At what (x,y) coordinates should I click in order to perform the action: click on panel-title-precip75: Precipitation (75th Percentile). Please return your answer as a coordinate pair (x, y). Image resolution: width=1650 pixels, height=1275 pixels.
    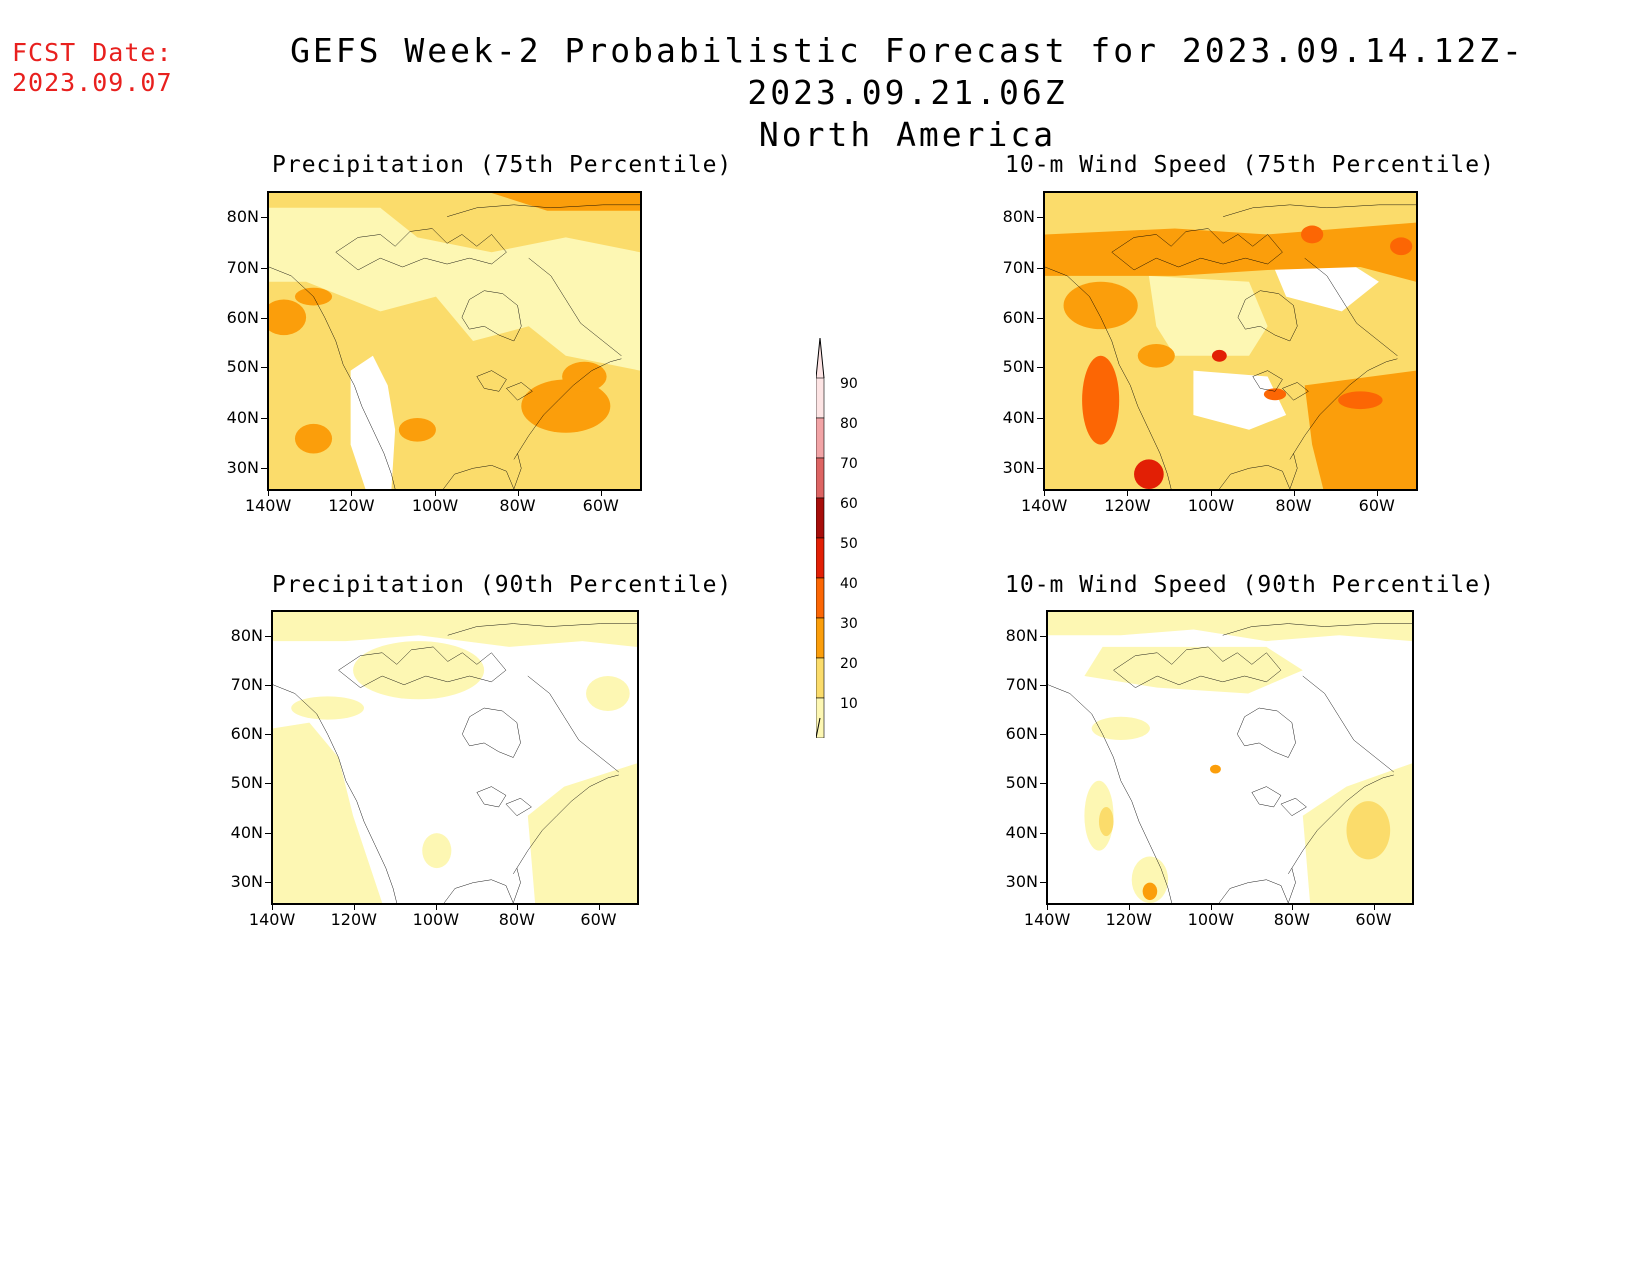
    Looking at the image, I should click on (502, 165).